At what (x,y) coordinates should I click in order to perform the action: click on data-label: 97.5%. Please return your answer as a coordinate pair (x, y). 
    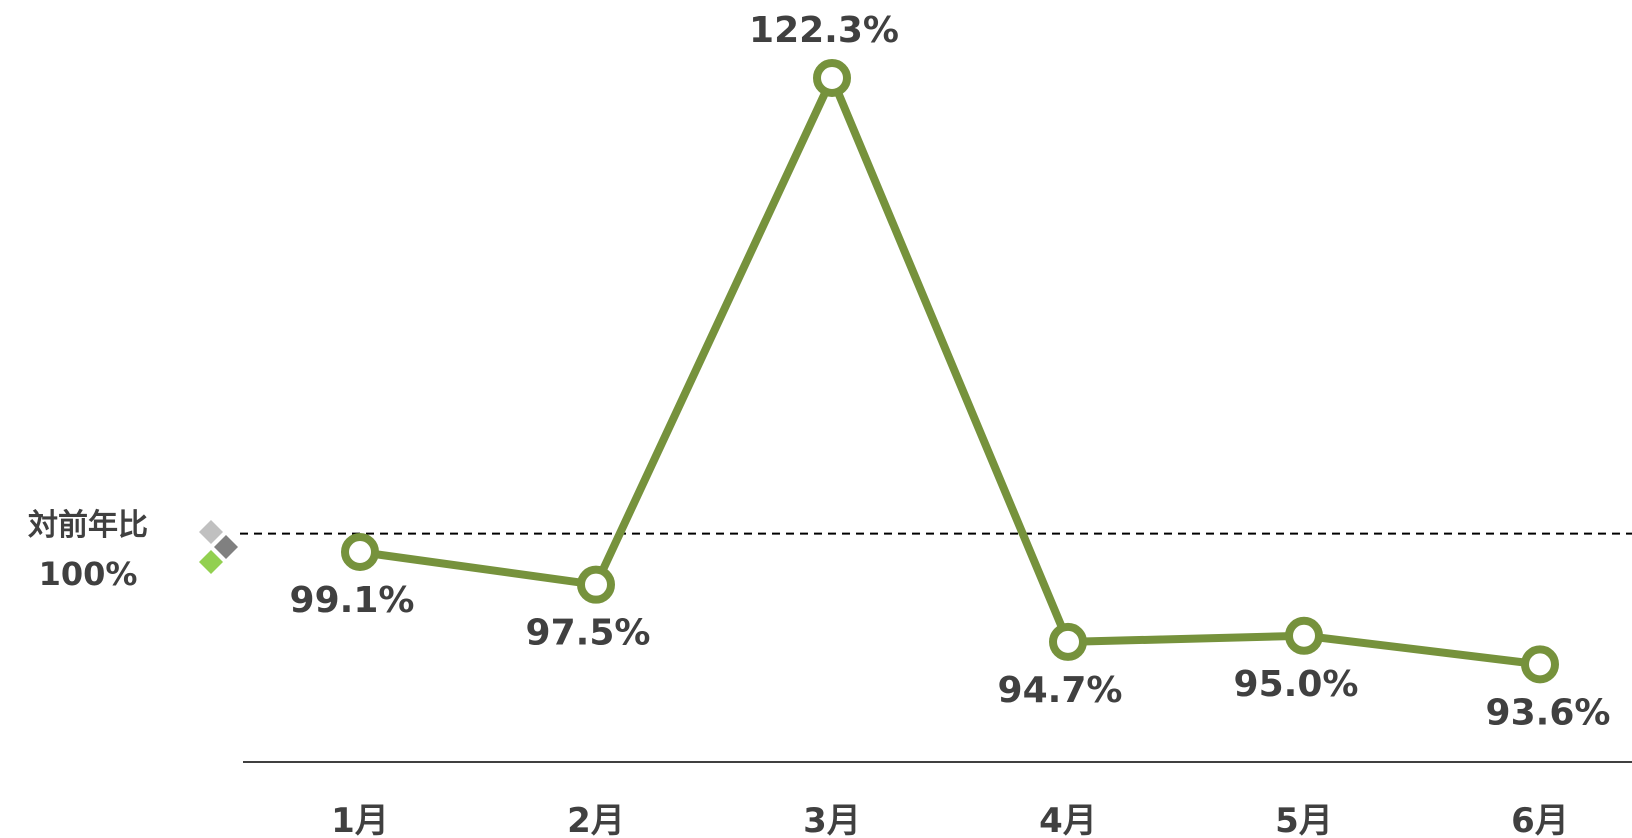
    Looking at the image, I should click on (588, 633).